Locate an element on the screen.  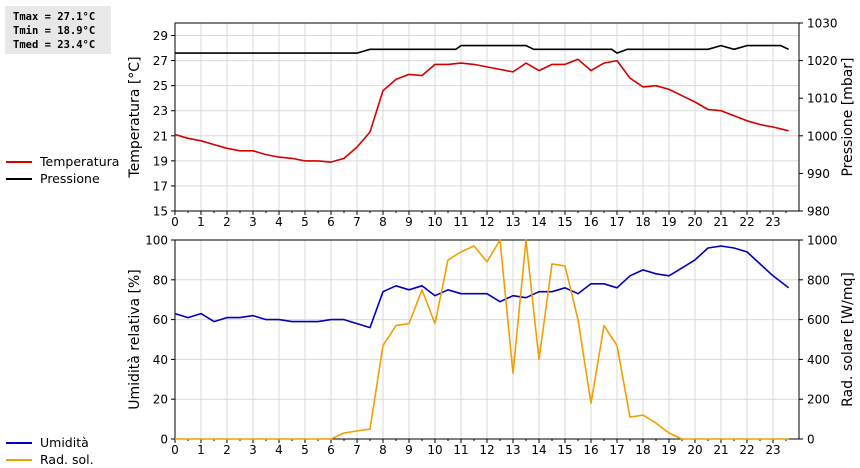
legend-item: Umidità is located at coordinates (50, 442).